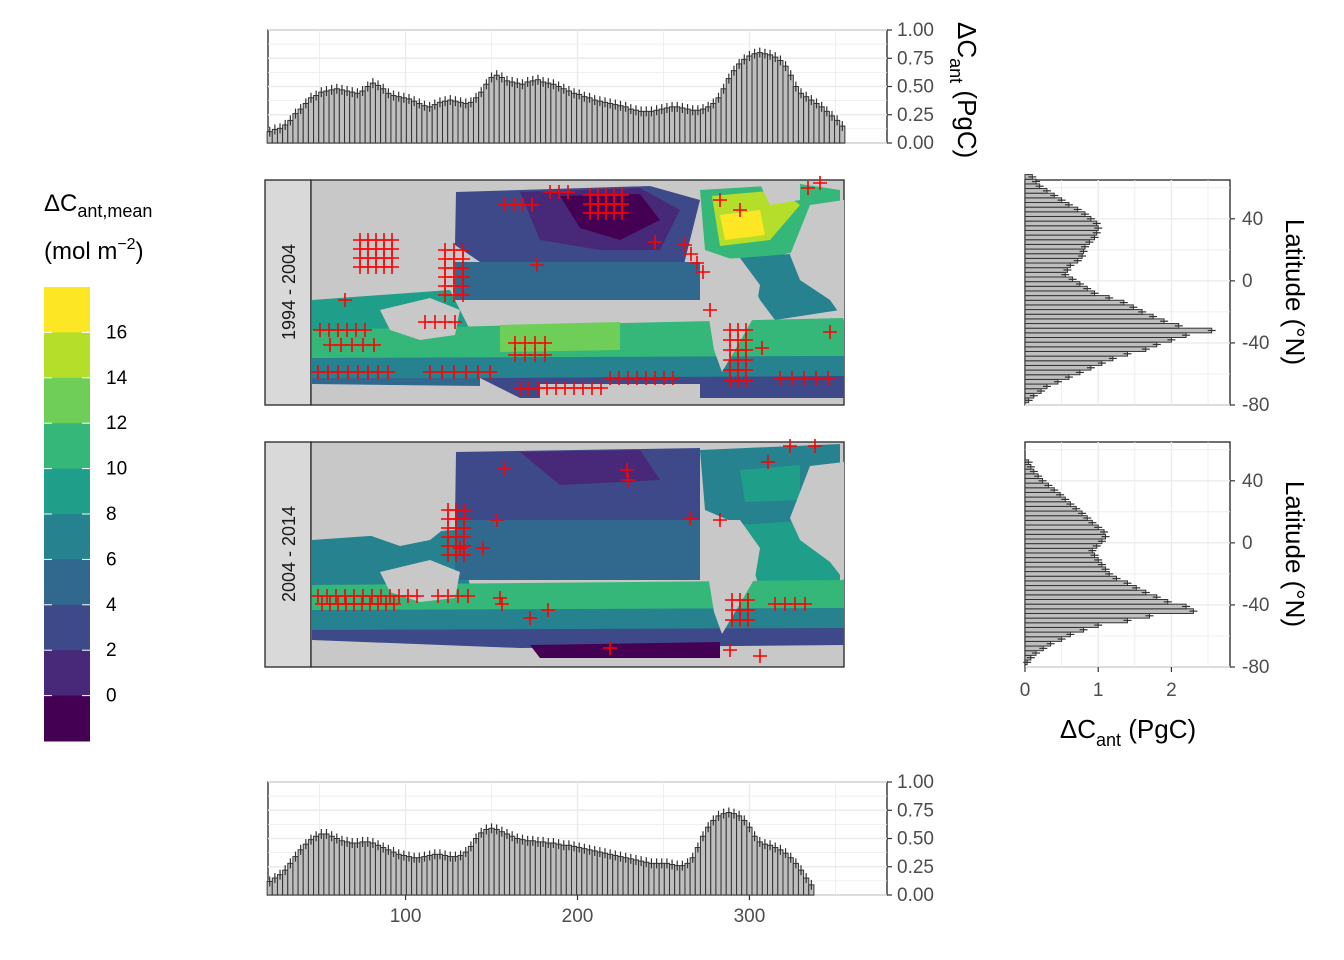 This screenshot has width=1344, height=960. I want to click on lat2-y-axis: -80 -40 0 40, so click(1249, 574).